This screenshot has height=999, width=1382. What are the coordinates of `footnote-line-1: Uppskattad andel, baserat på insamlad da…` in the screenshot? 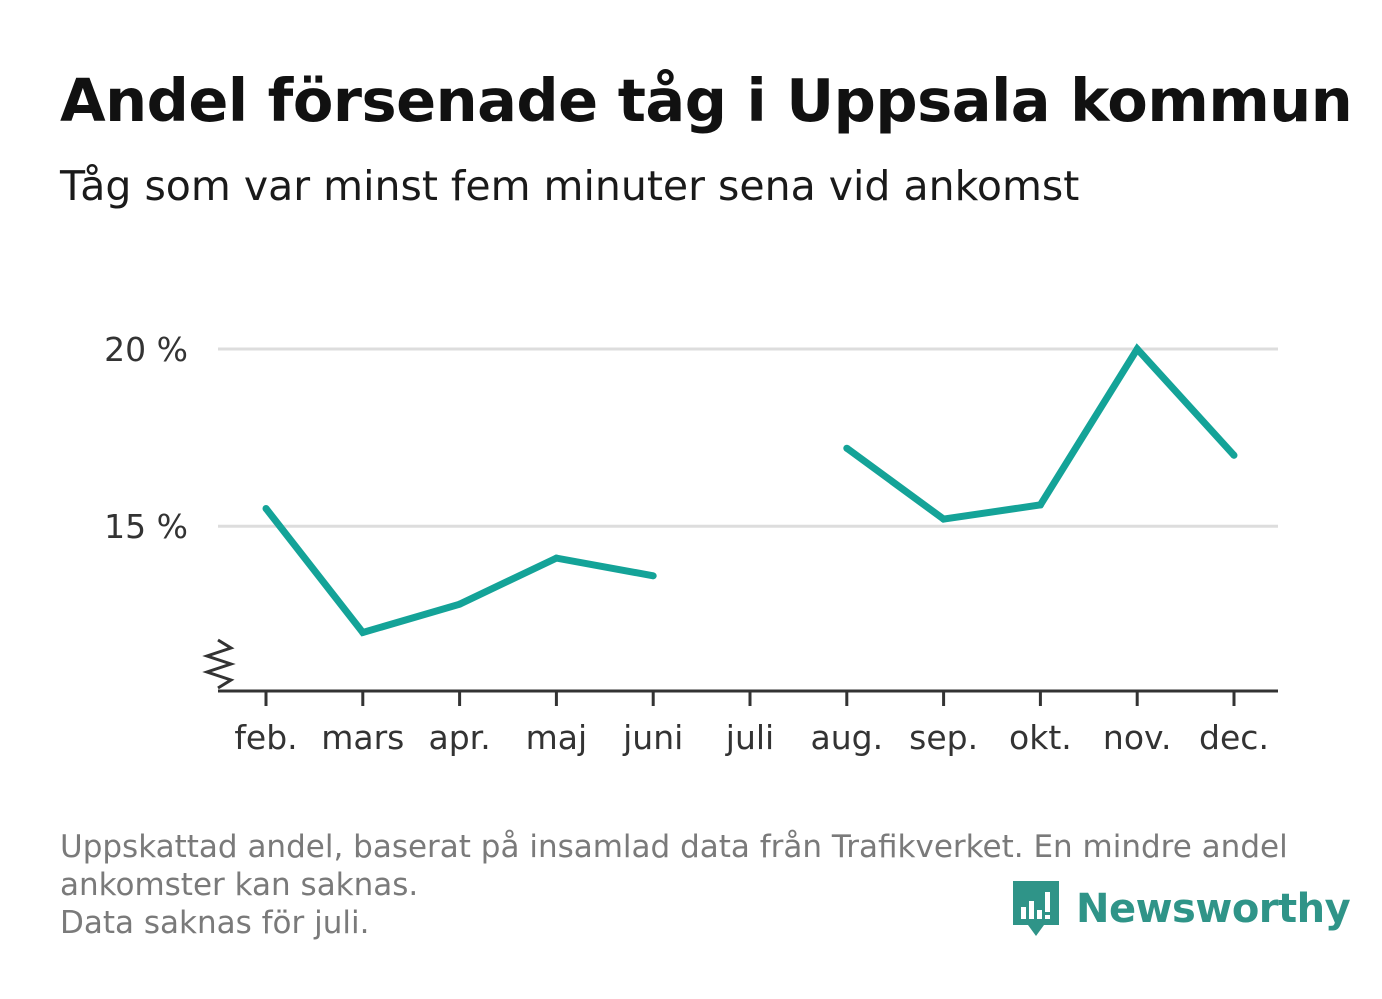 It's located at (674, 847).